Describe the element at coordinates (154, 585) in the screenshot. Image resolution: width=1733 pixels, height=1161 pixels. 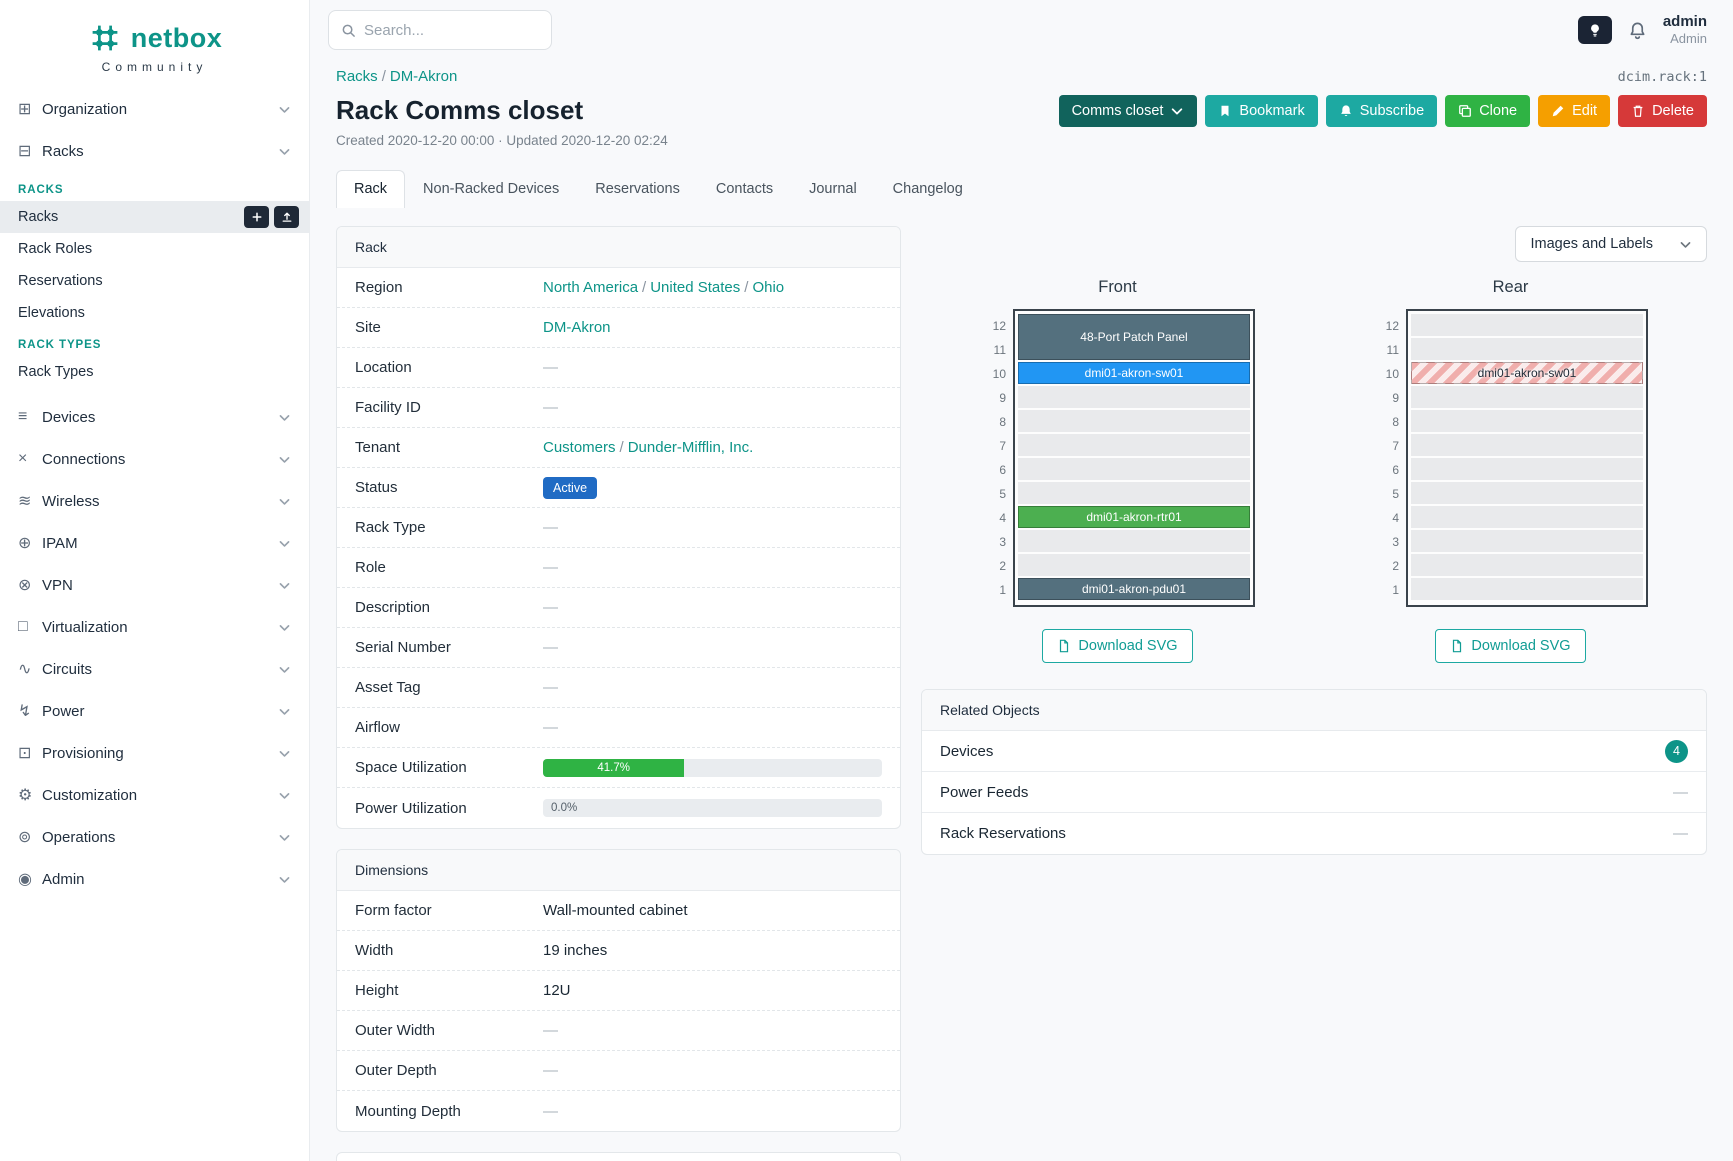
I see `sidebar-item-vpn: ⊗ VPN` at that location.